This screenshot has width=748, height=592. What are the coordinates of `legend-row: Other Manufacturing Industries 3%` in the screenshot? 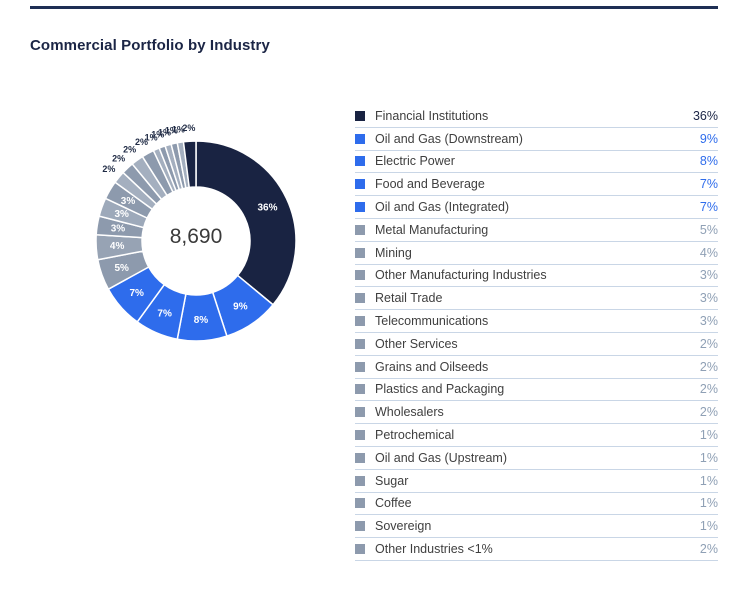 It's located at (536, 276).